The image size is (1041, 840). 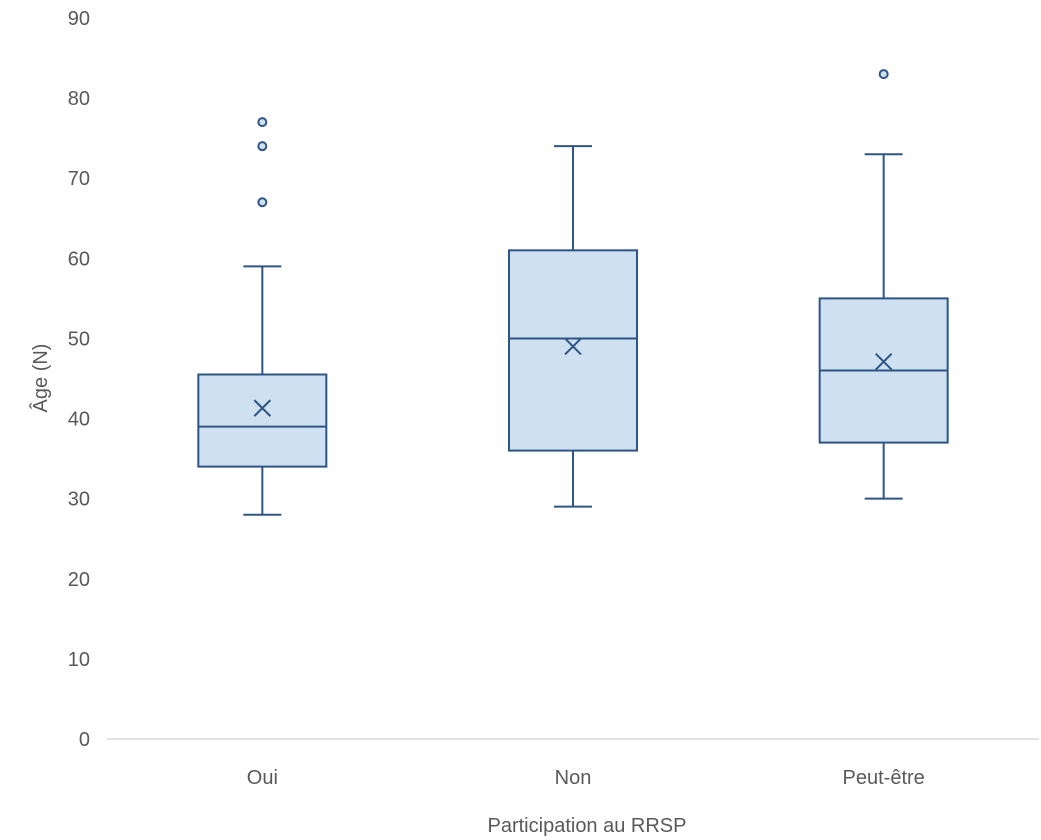 What do you see at coordinates (79, 339) in the screenshot?
I see `y-tick-label: 50` at bounding box center [79, 339].